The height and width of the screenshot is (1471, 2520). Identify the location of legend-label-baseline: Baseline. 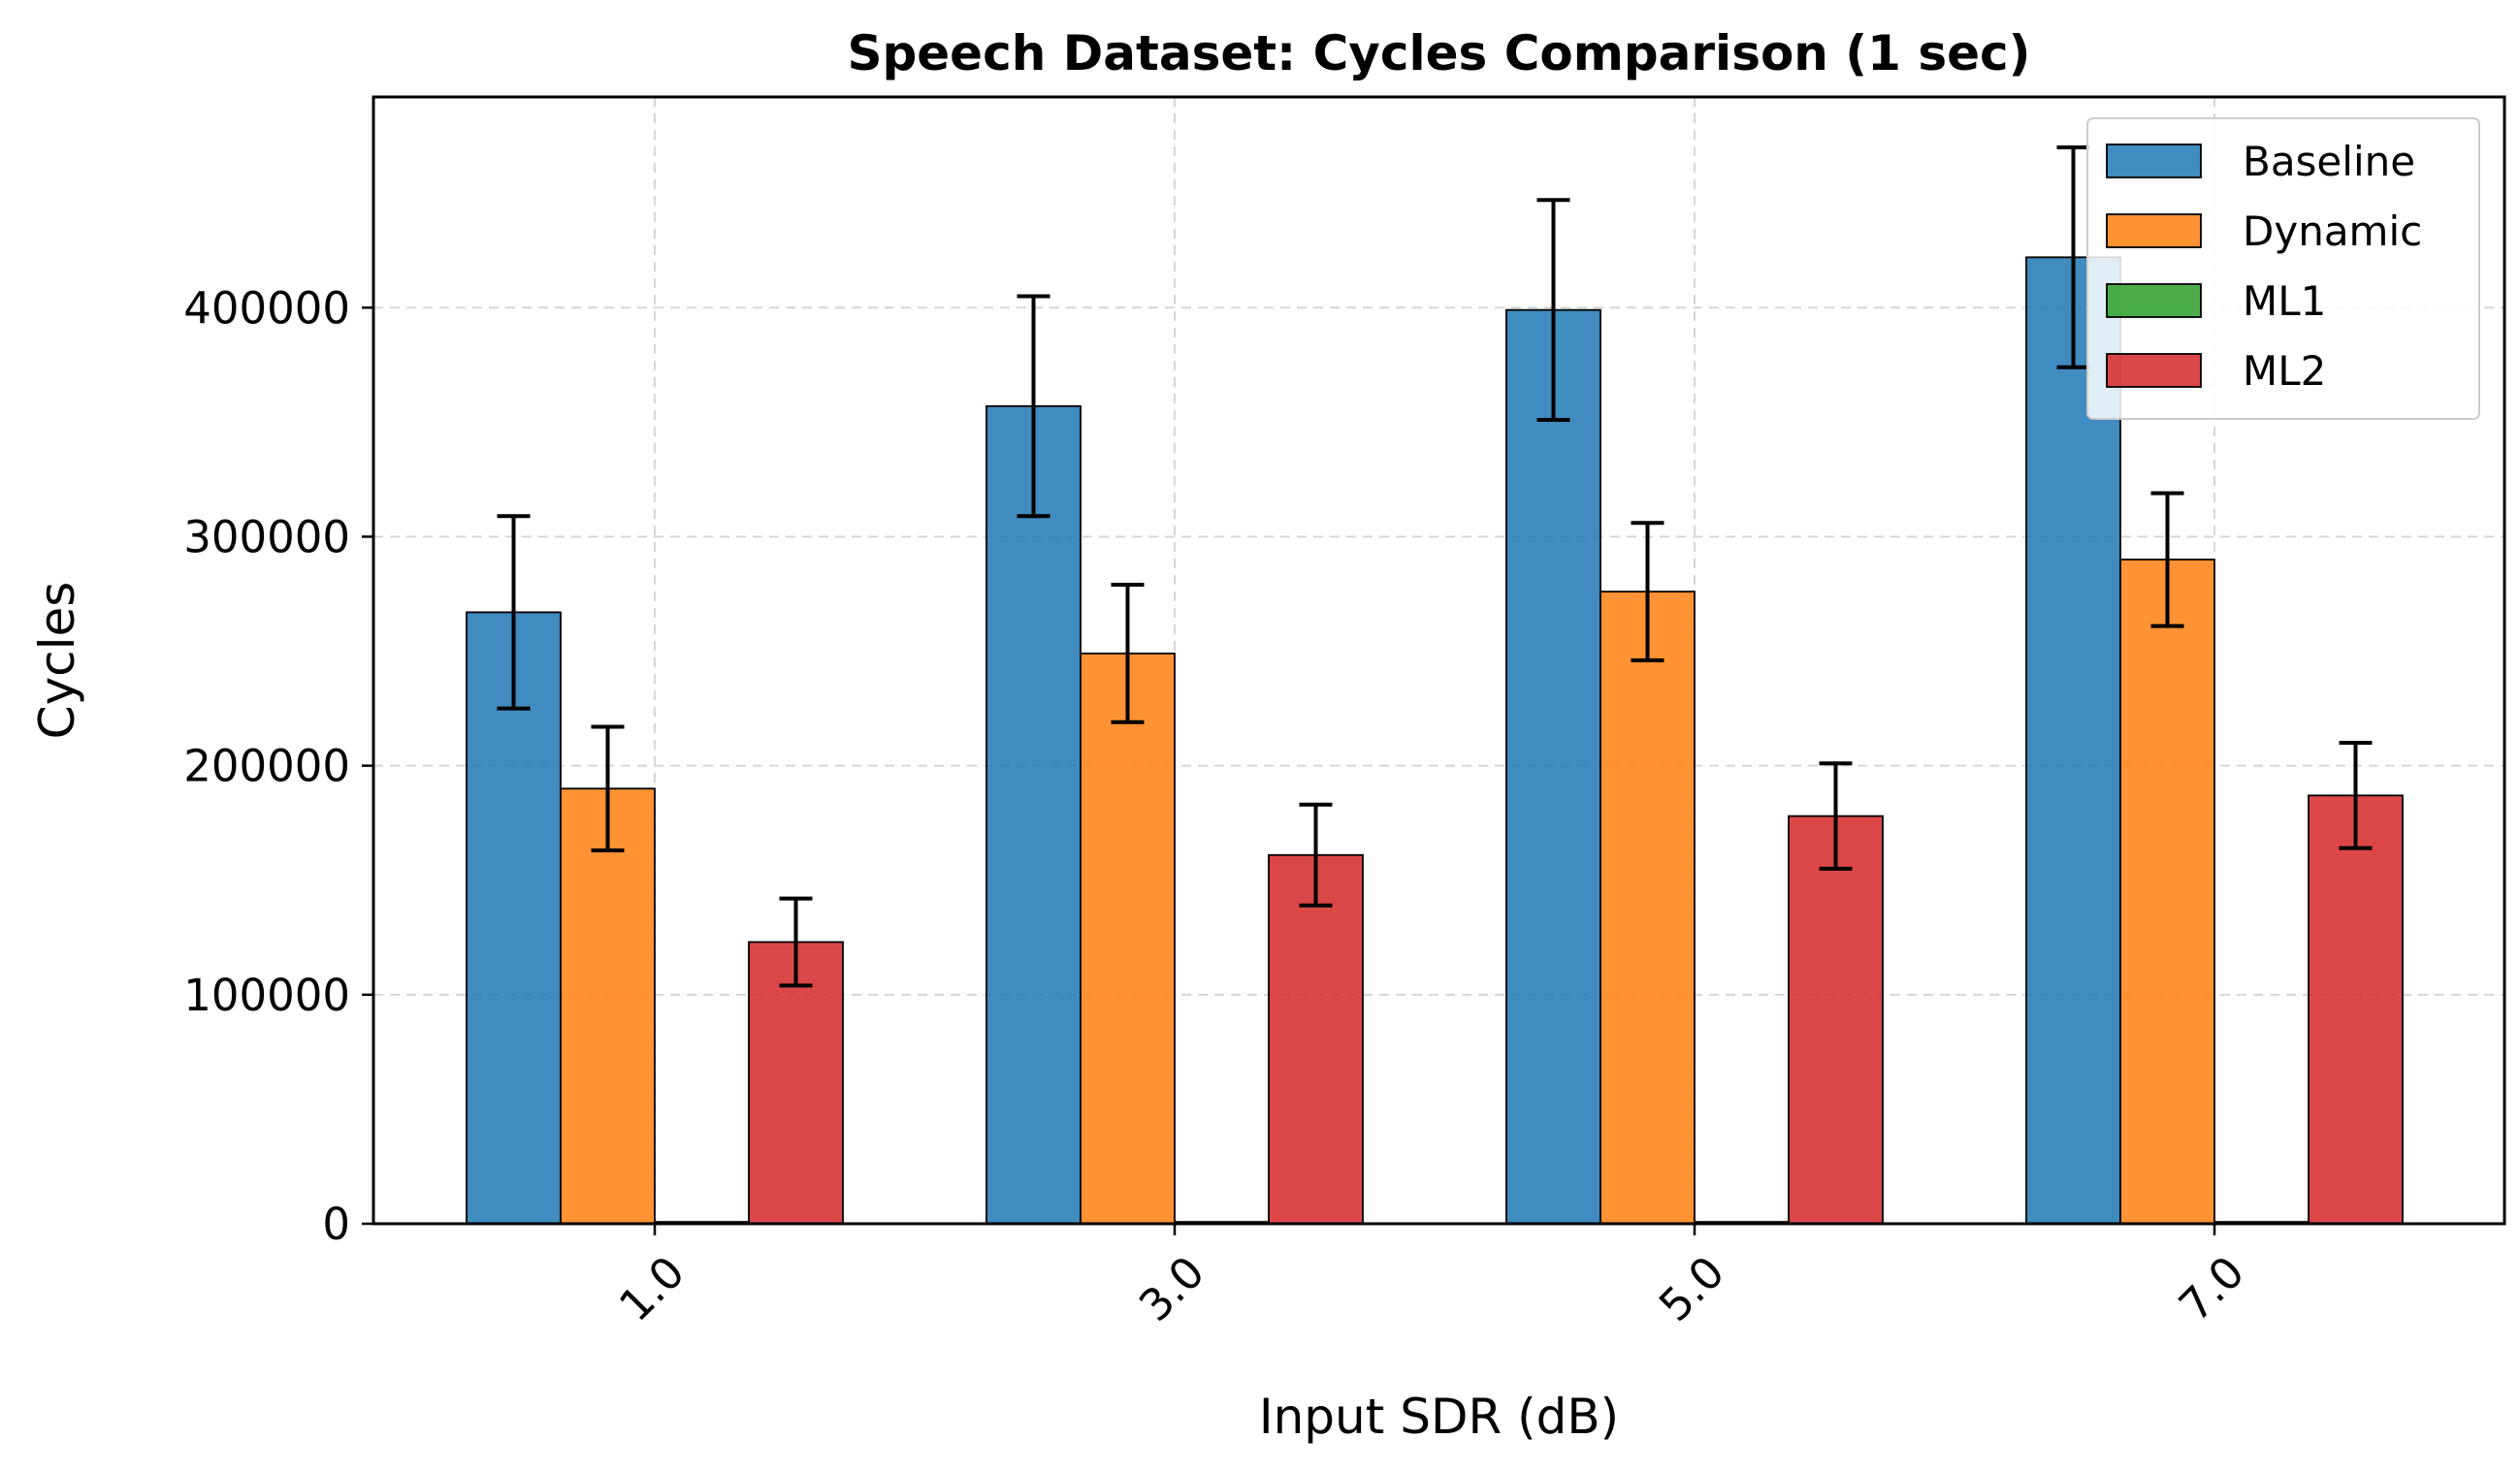
(2329, 161).